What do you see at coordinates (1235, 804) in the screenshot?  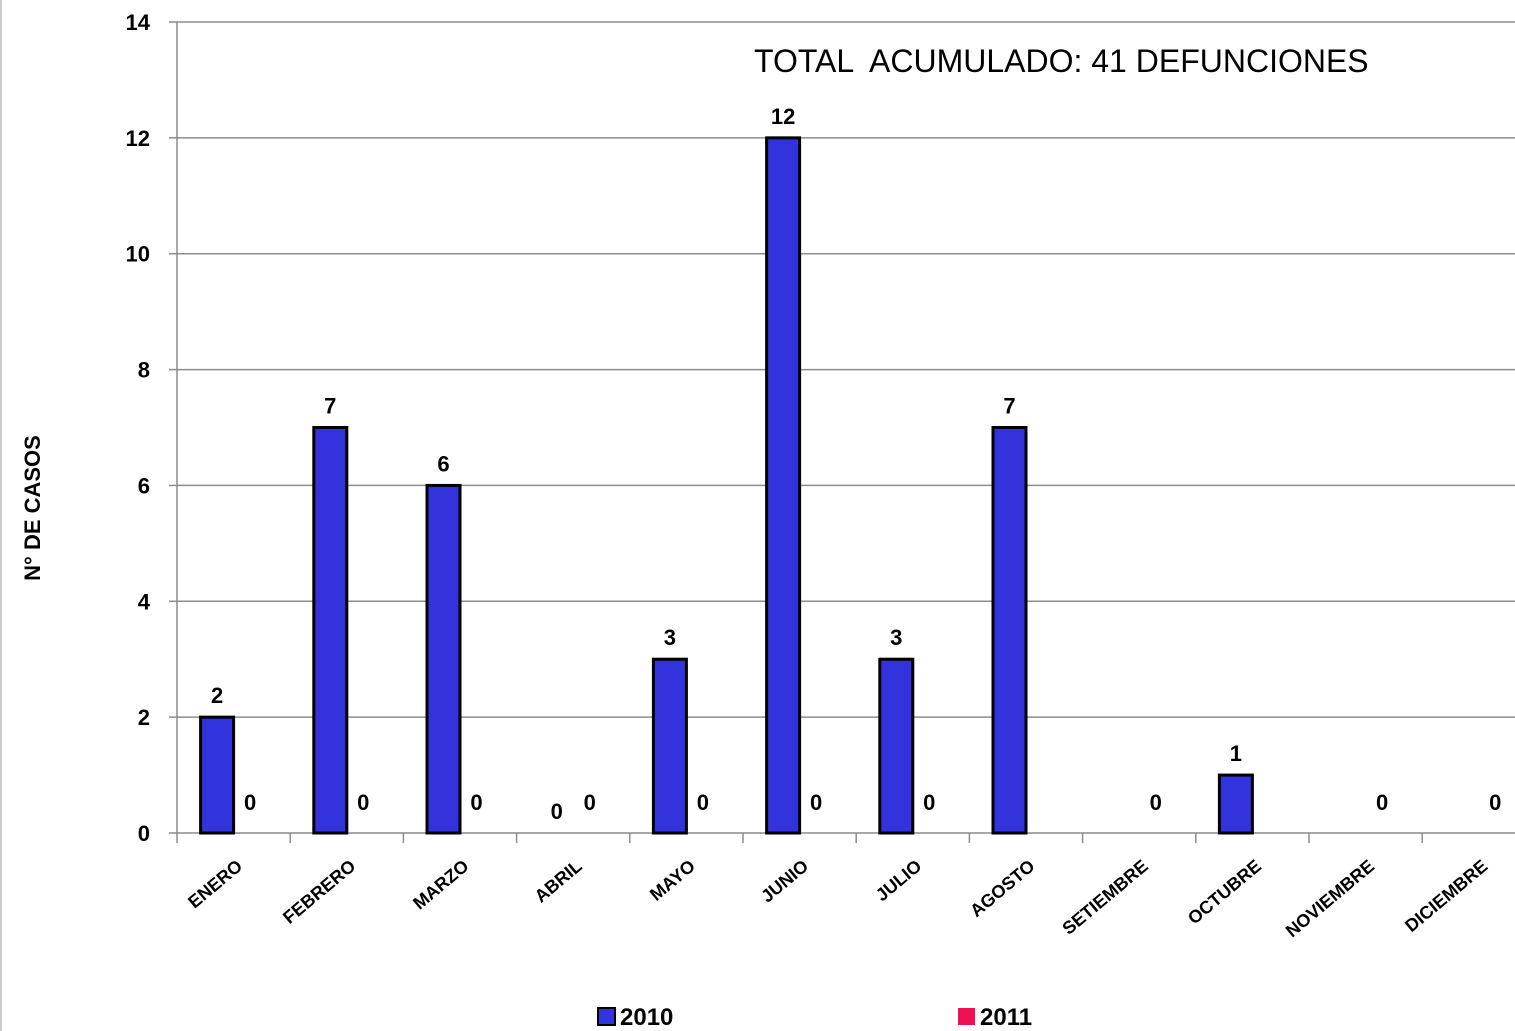 I see `bar-2010-octubre` at bounding box center [1235, 804].